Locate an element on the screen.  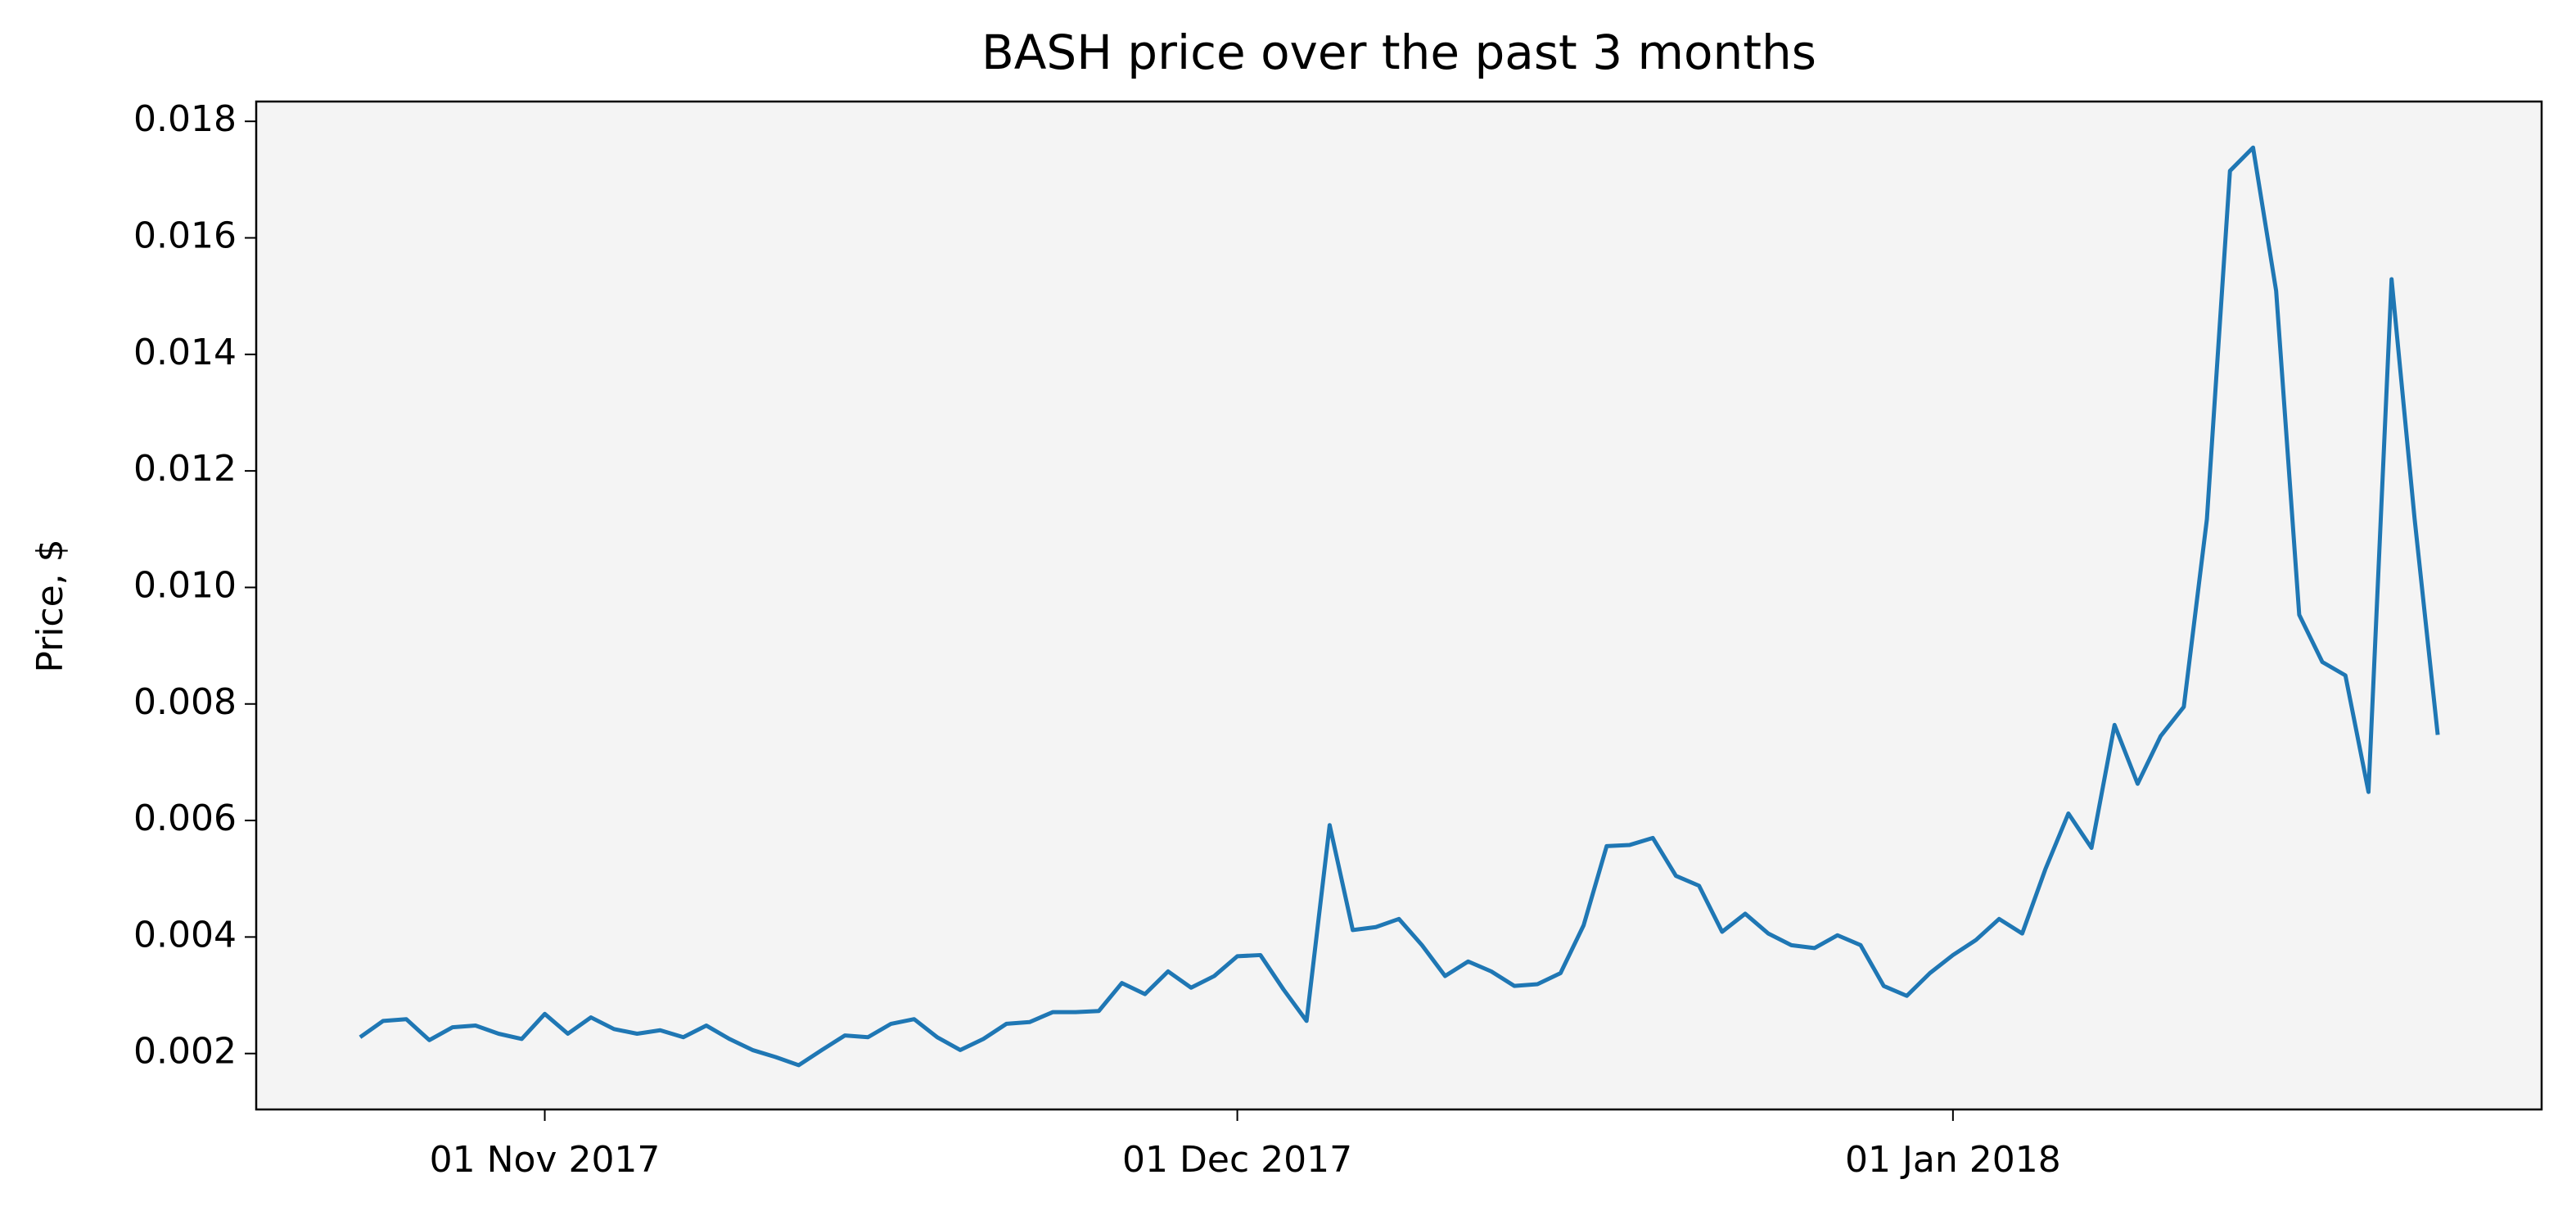
y-tick-label: 0.014 is located at coordinates (185, 352).